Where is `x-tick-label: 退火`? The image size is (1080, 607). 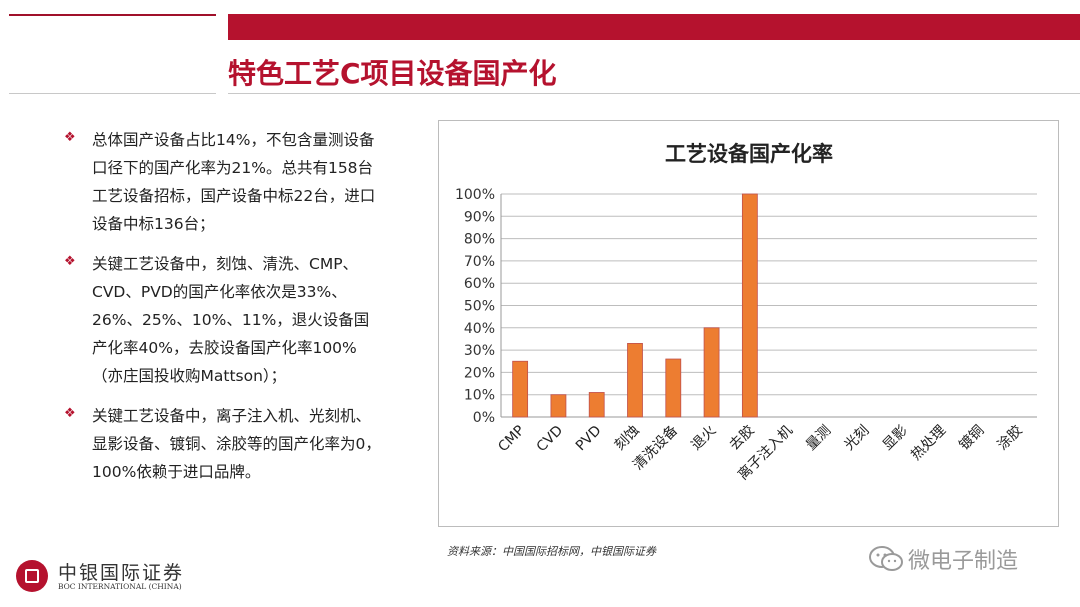 x-tick-label: 退火 is located at coordinates (703, 438).